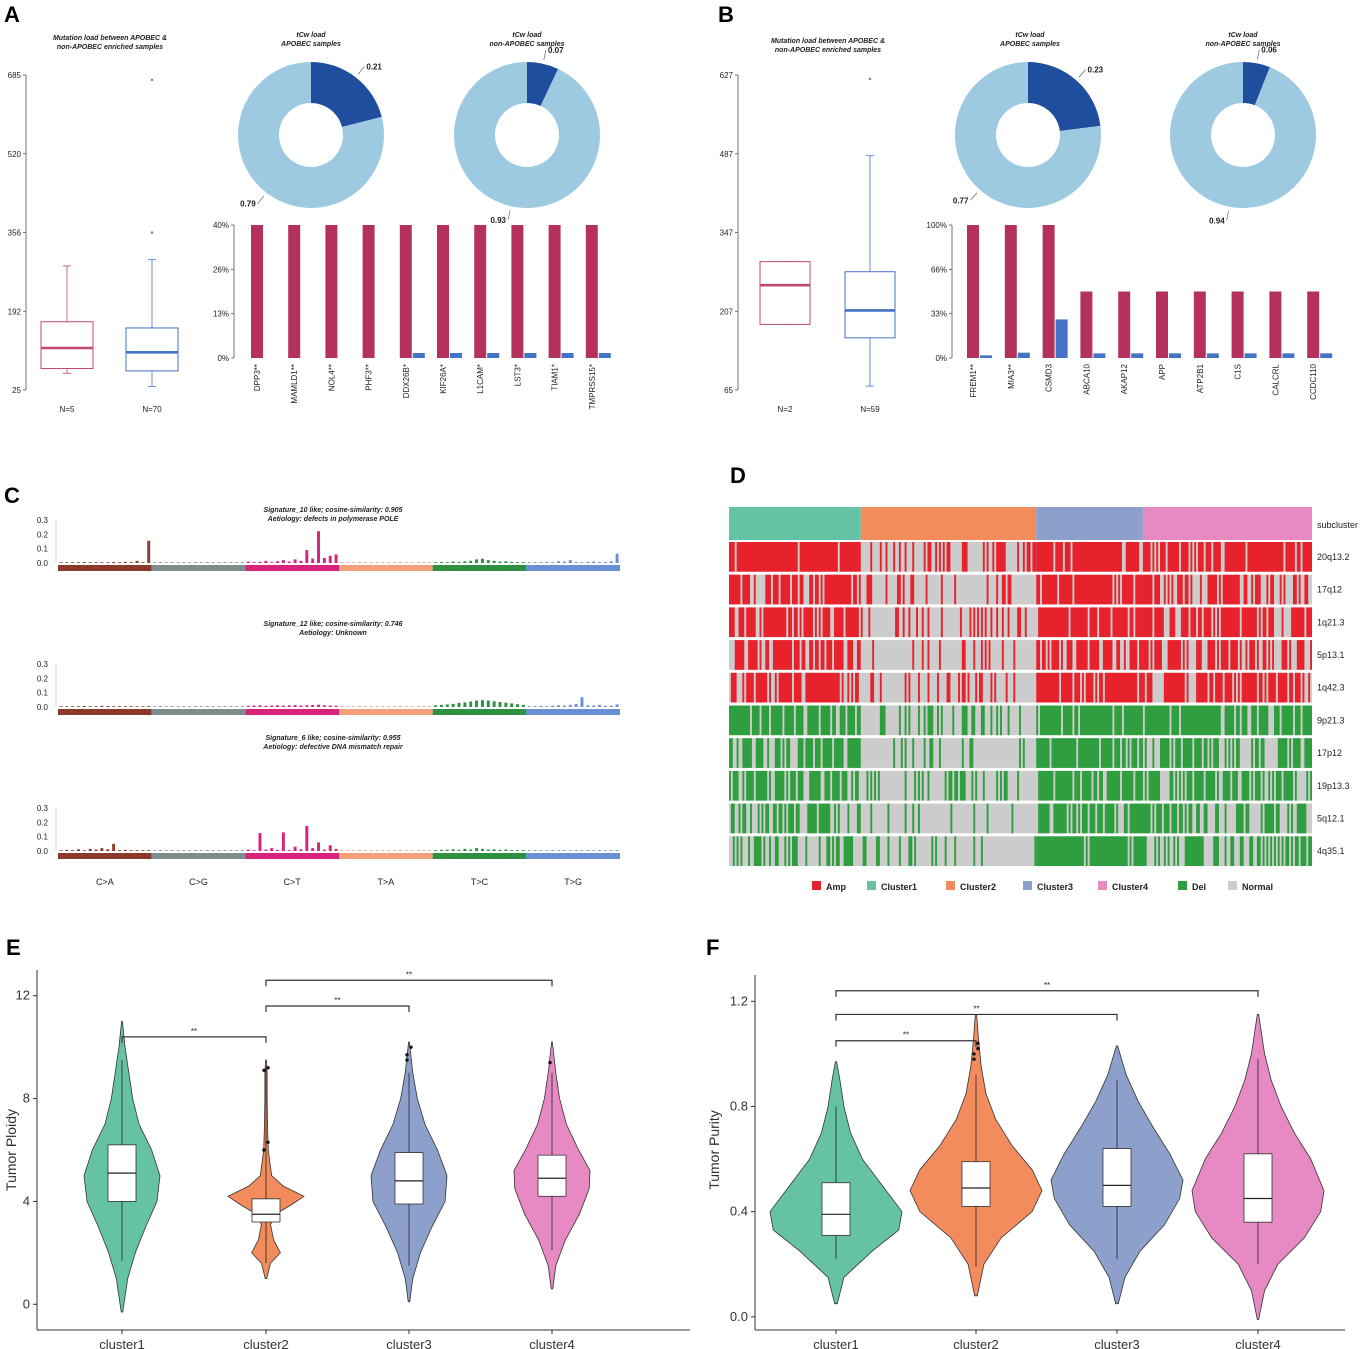  Describe the element at coordinates (1047, 993) in the screenshot. I see `significance-bracket` at that location.